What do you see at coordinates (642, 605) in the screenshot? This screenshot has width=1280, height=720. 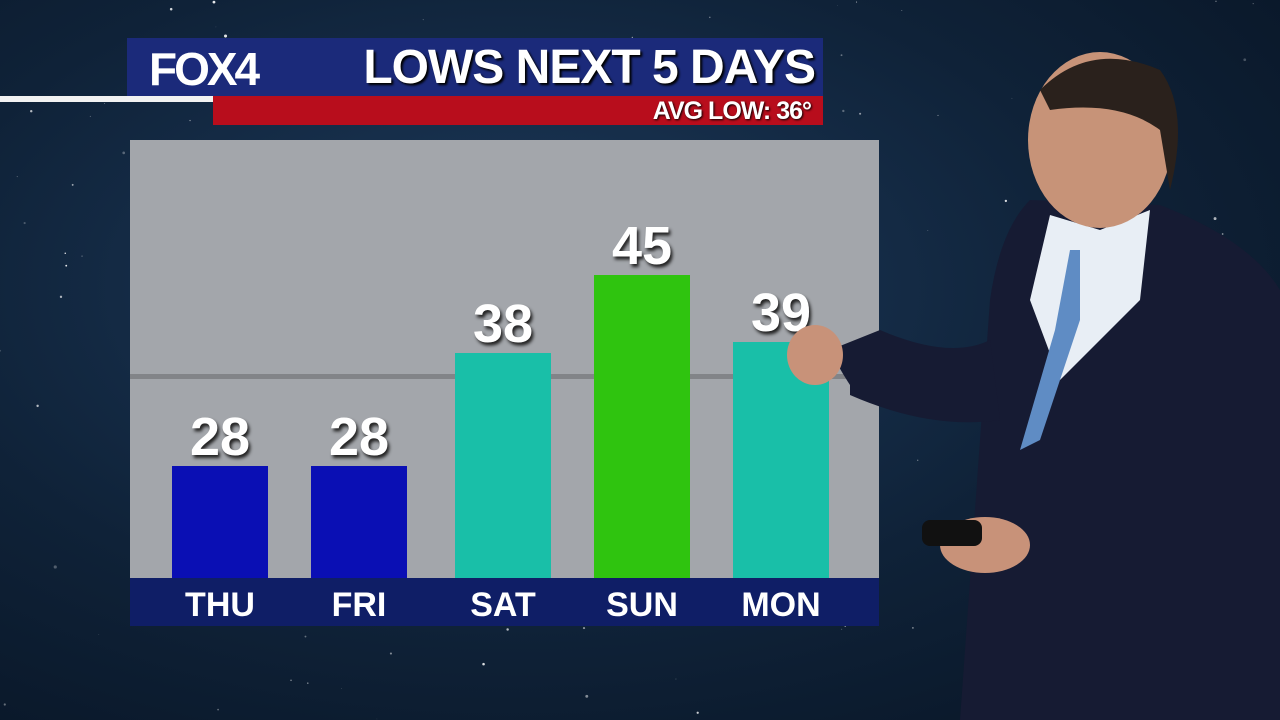 I see `tick-label-sun: SUN` at bounding box center [642, 605].